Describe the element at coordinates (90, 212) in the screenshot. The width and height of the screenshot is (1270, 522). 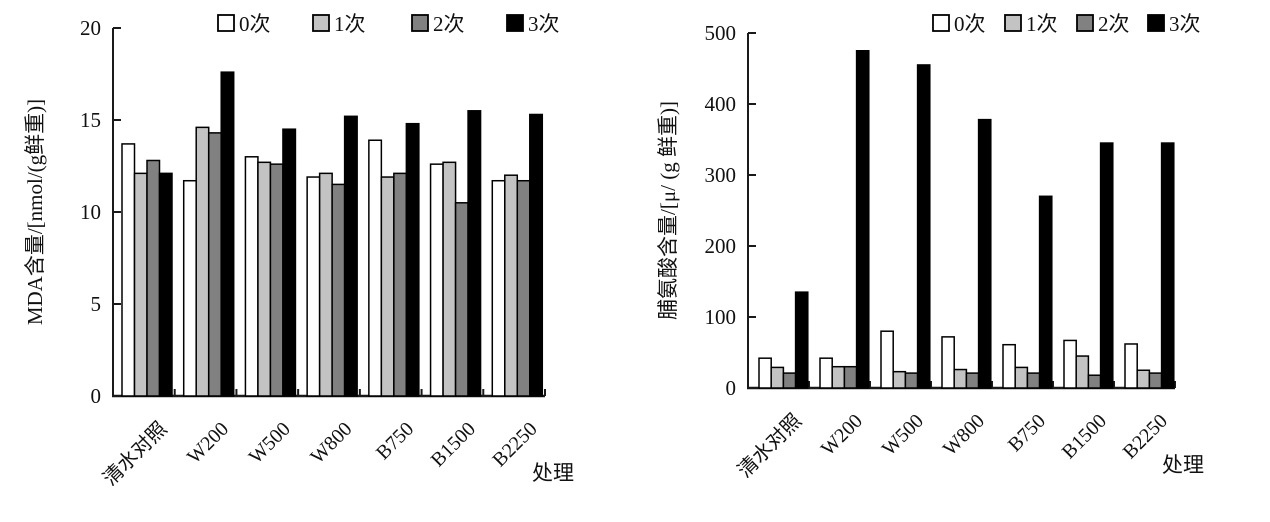
I see `y-tick-label: 10` at that location.